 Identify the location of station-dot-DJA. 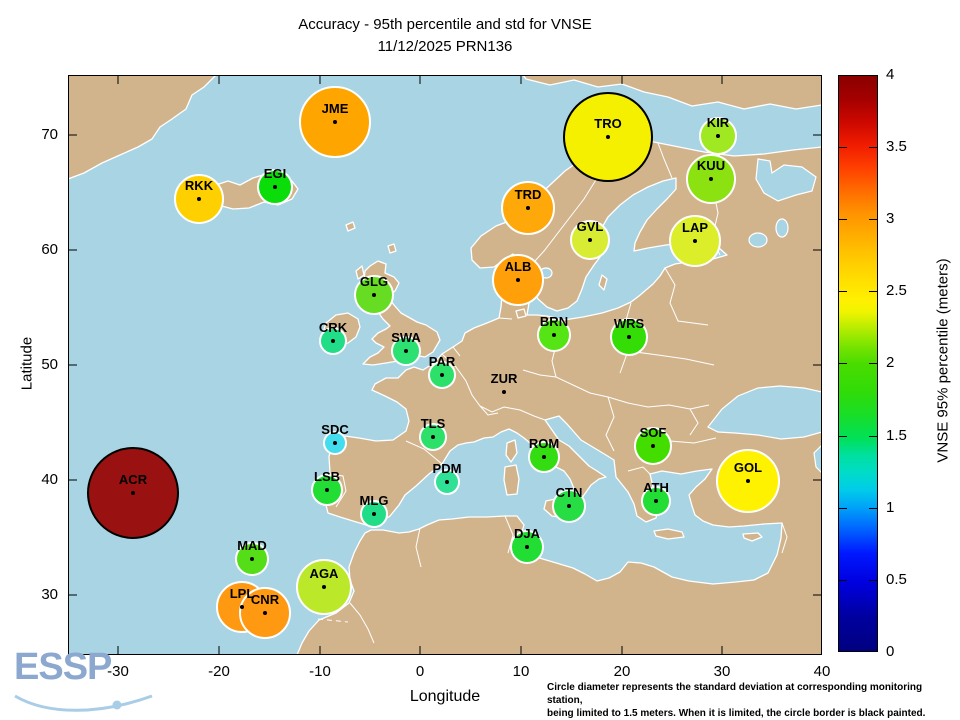
(527, 547).